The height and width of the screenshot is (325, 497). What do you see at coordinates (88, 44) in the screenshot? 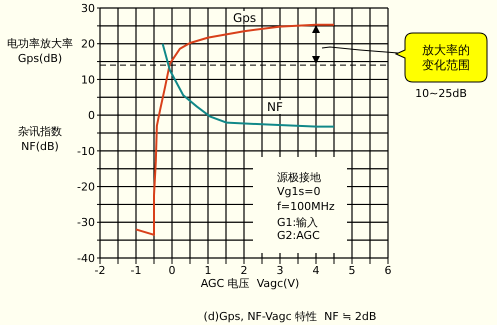
I see `y-tick-label: 20` at bounding box center [88, 44].